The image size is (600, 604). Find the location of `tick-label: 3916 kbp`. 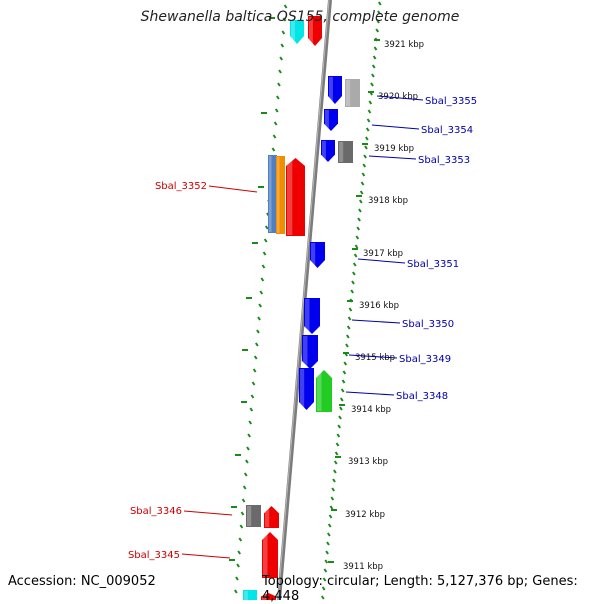

tick-label: 3916 kbp is located at coordinates (379, 306).